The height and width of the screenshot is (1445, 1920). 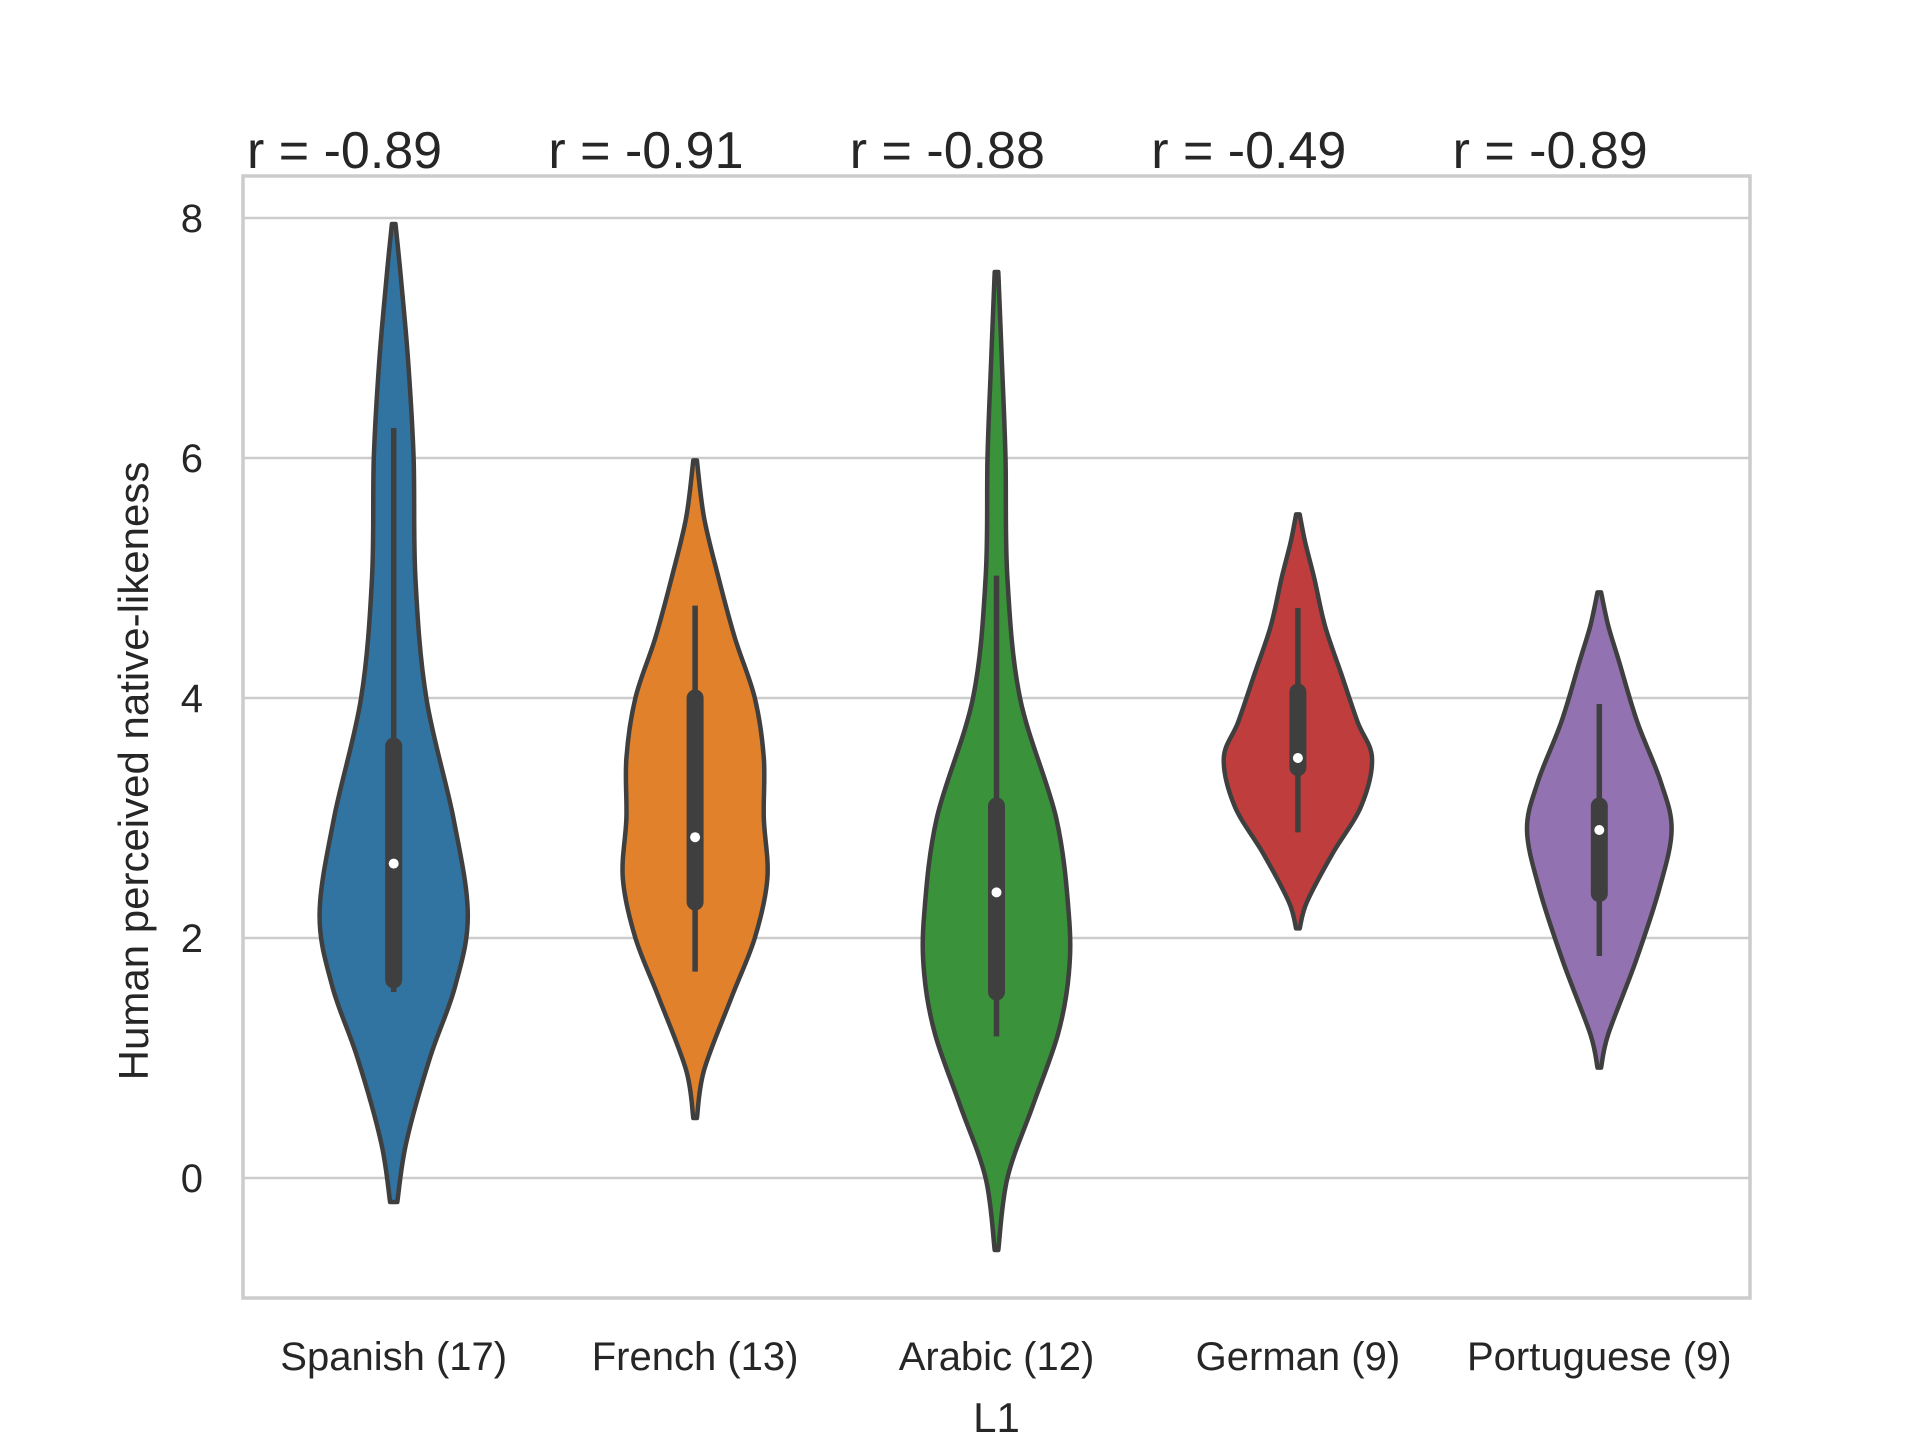 I want to click on correlation-annotation: r = -0.88, so click(x=947, y=151).